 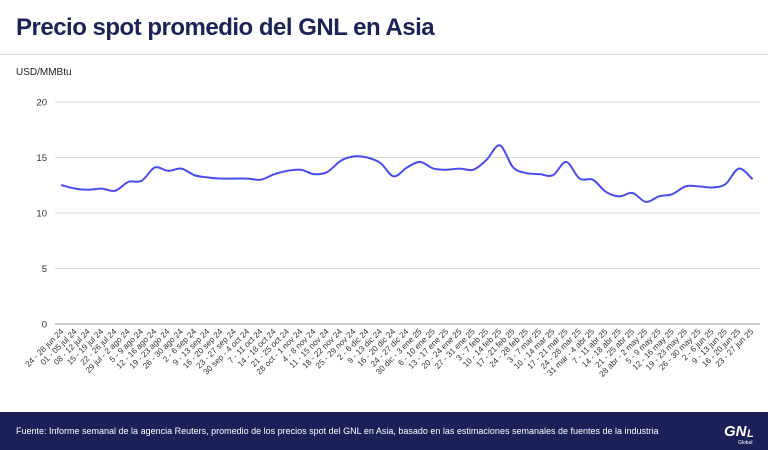 I want to click on series-layer, so click(x=407, y=173).